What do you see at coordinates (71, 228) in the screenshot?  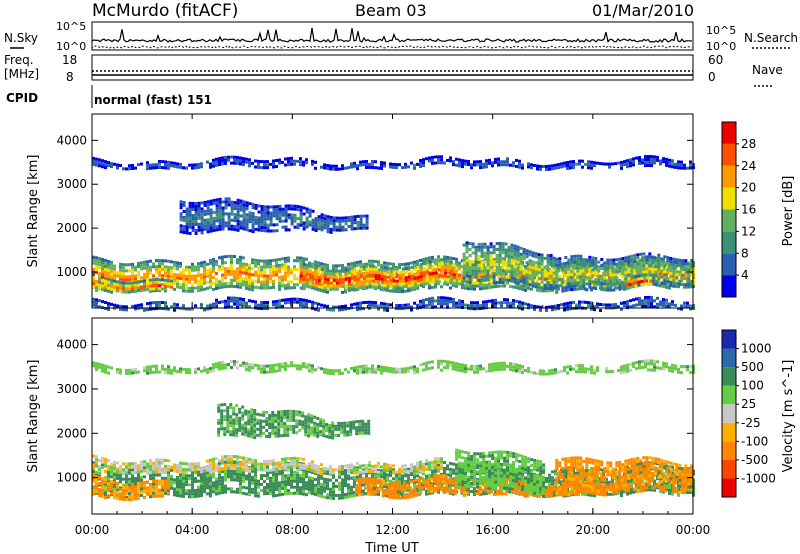 I see `y-tick-label: 2000` at bounding box center [71, 228].